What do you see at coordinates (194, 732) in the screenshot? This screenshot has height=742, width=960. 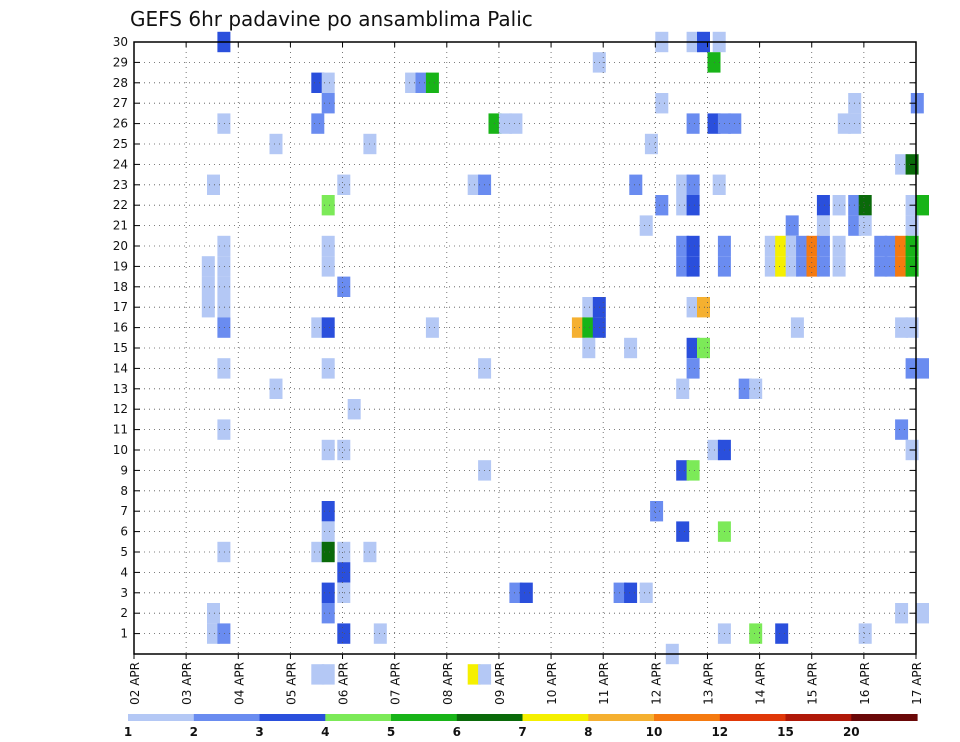 I see `colorbar-label: 2` at bounding box center [194, 732].